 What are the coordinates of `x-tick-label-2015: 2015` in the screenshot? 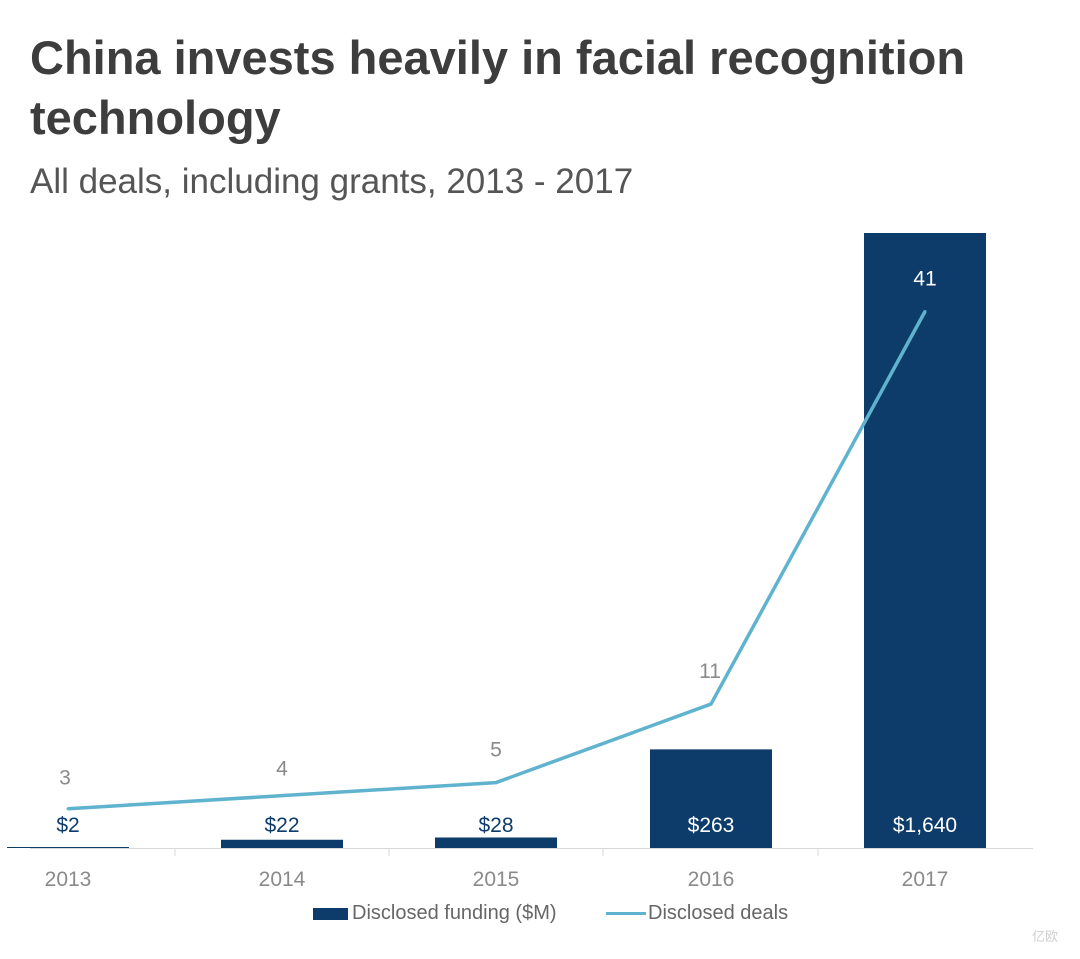 It's located at (496, 879).